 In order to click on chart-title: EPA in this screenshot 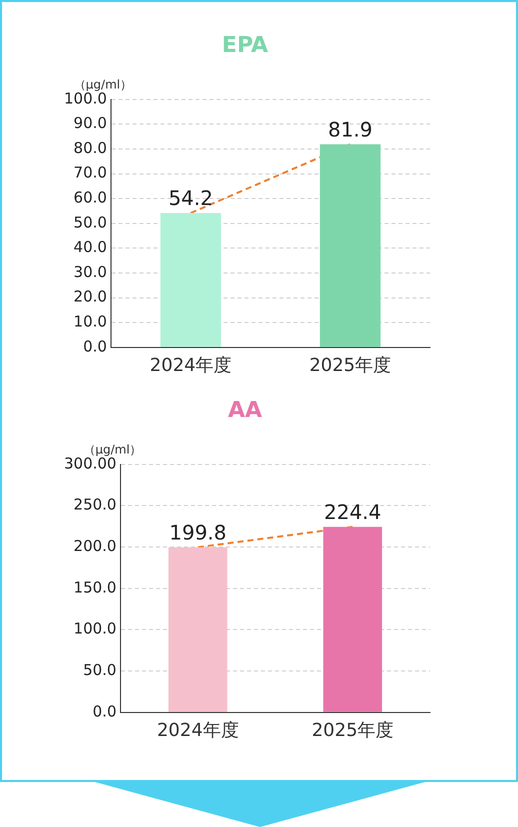, I will do `click(245, 45)`.